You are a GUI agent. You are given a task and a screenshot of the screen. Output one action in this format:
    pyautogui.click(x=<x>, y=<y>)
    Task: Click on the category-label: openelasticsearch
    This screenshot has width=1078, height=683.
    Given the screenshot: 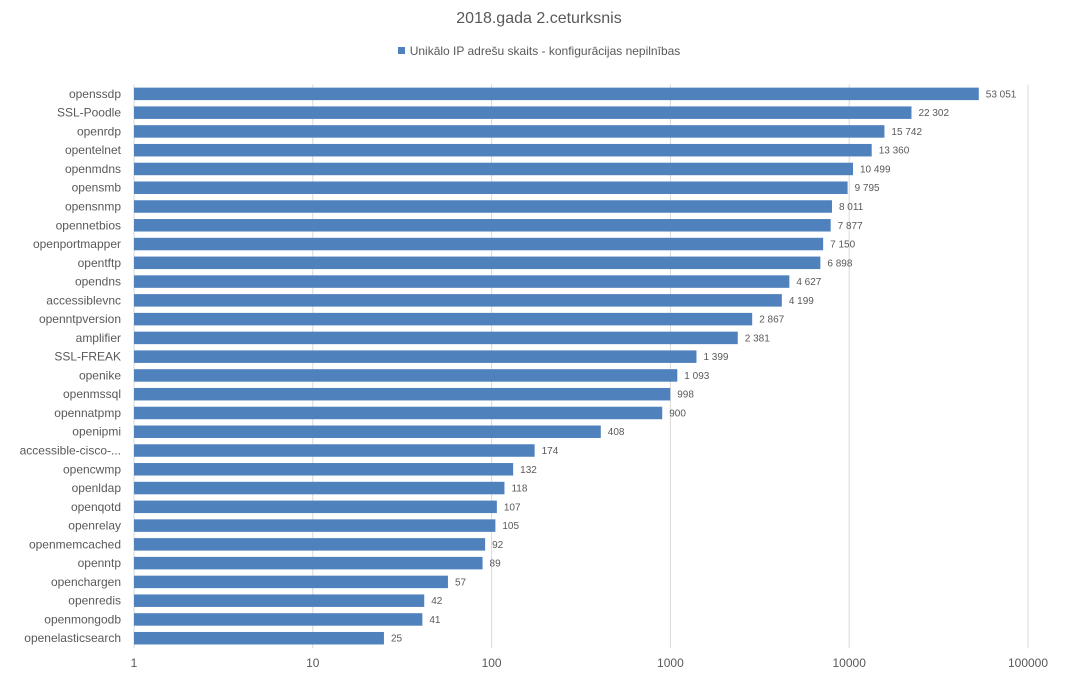 What is the action you would take?
    pyautogui.click(x=72, y=638)
    